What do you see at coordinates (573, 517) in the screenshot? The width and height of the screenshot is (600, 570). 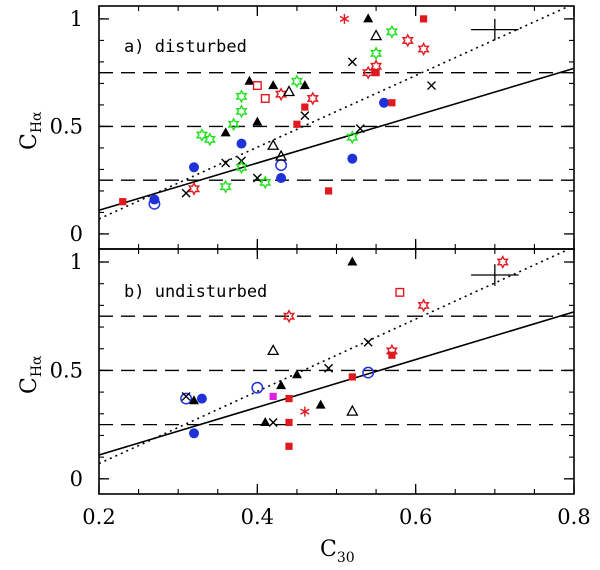 I see `x-tick-label: 0.8` at bounding box center [573, 517].